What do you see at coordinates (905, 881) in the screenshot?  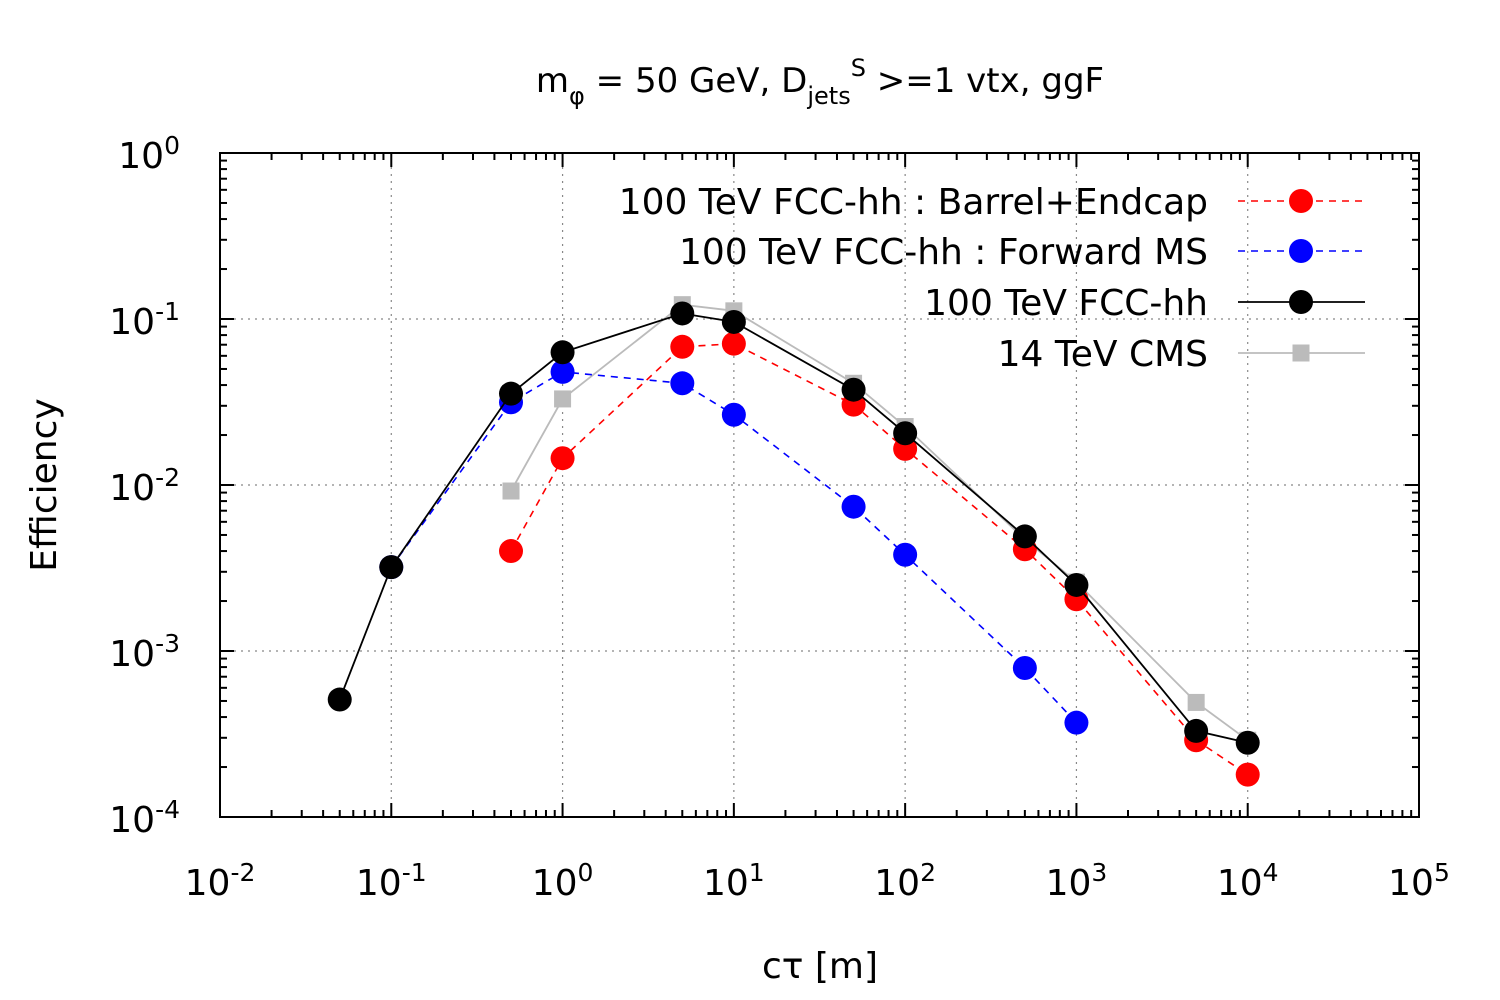 I see `x-tick-label: 10²` at bounding box center [905, 881].